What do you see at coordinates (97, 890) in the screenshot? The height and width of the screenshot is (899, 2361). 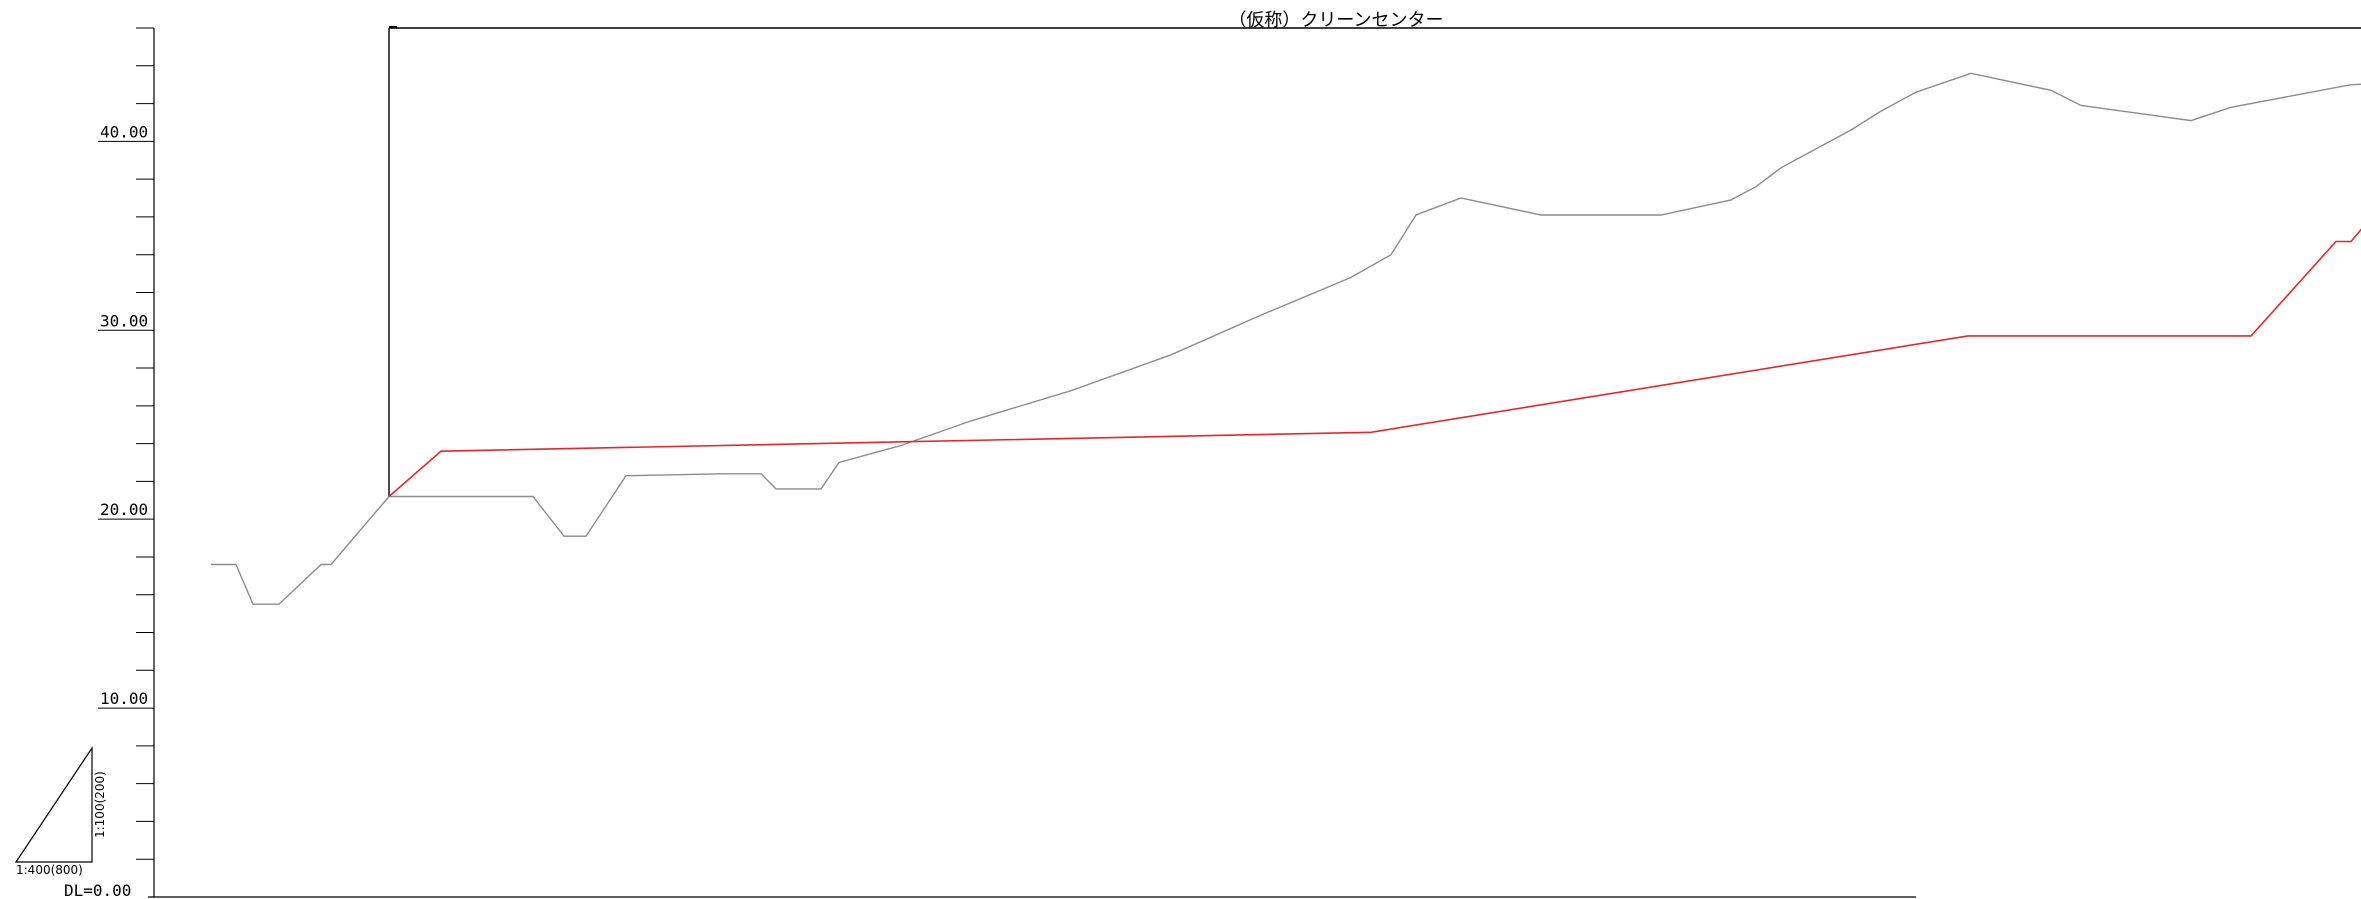 I see `datum-label: DL=0.00` at bounding box center [97, 890].